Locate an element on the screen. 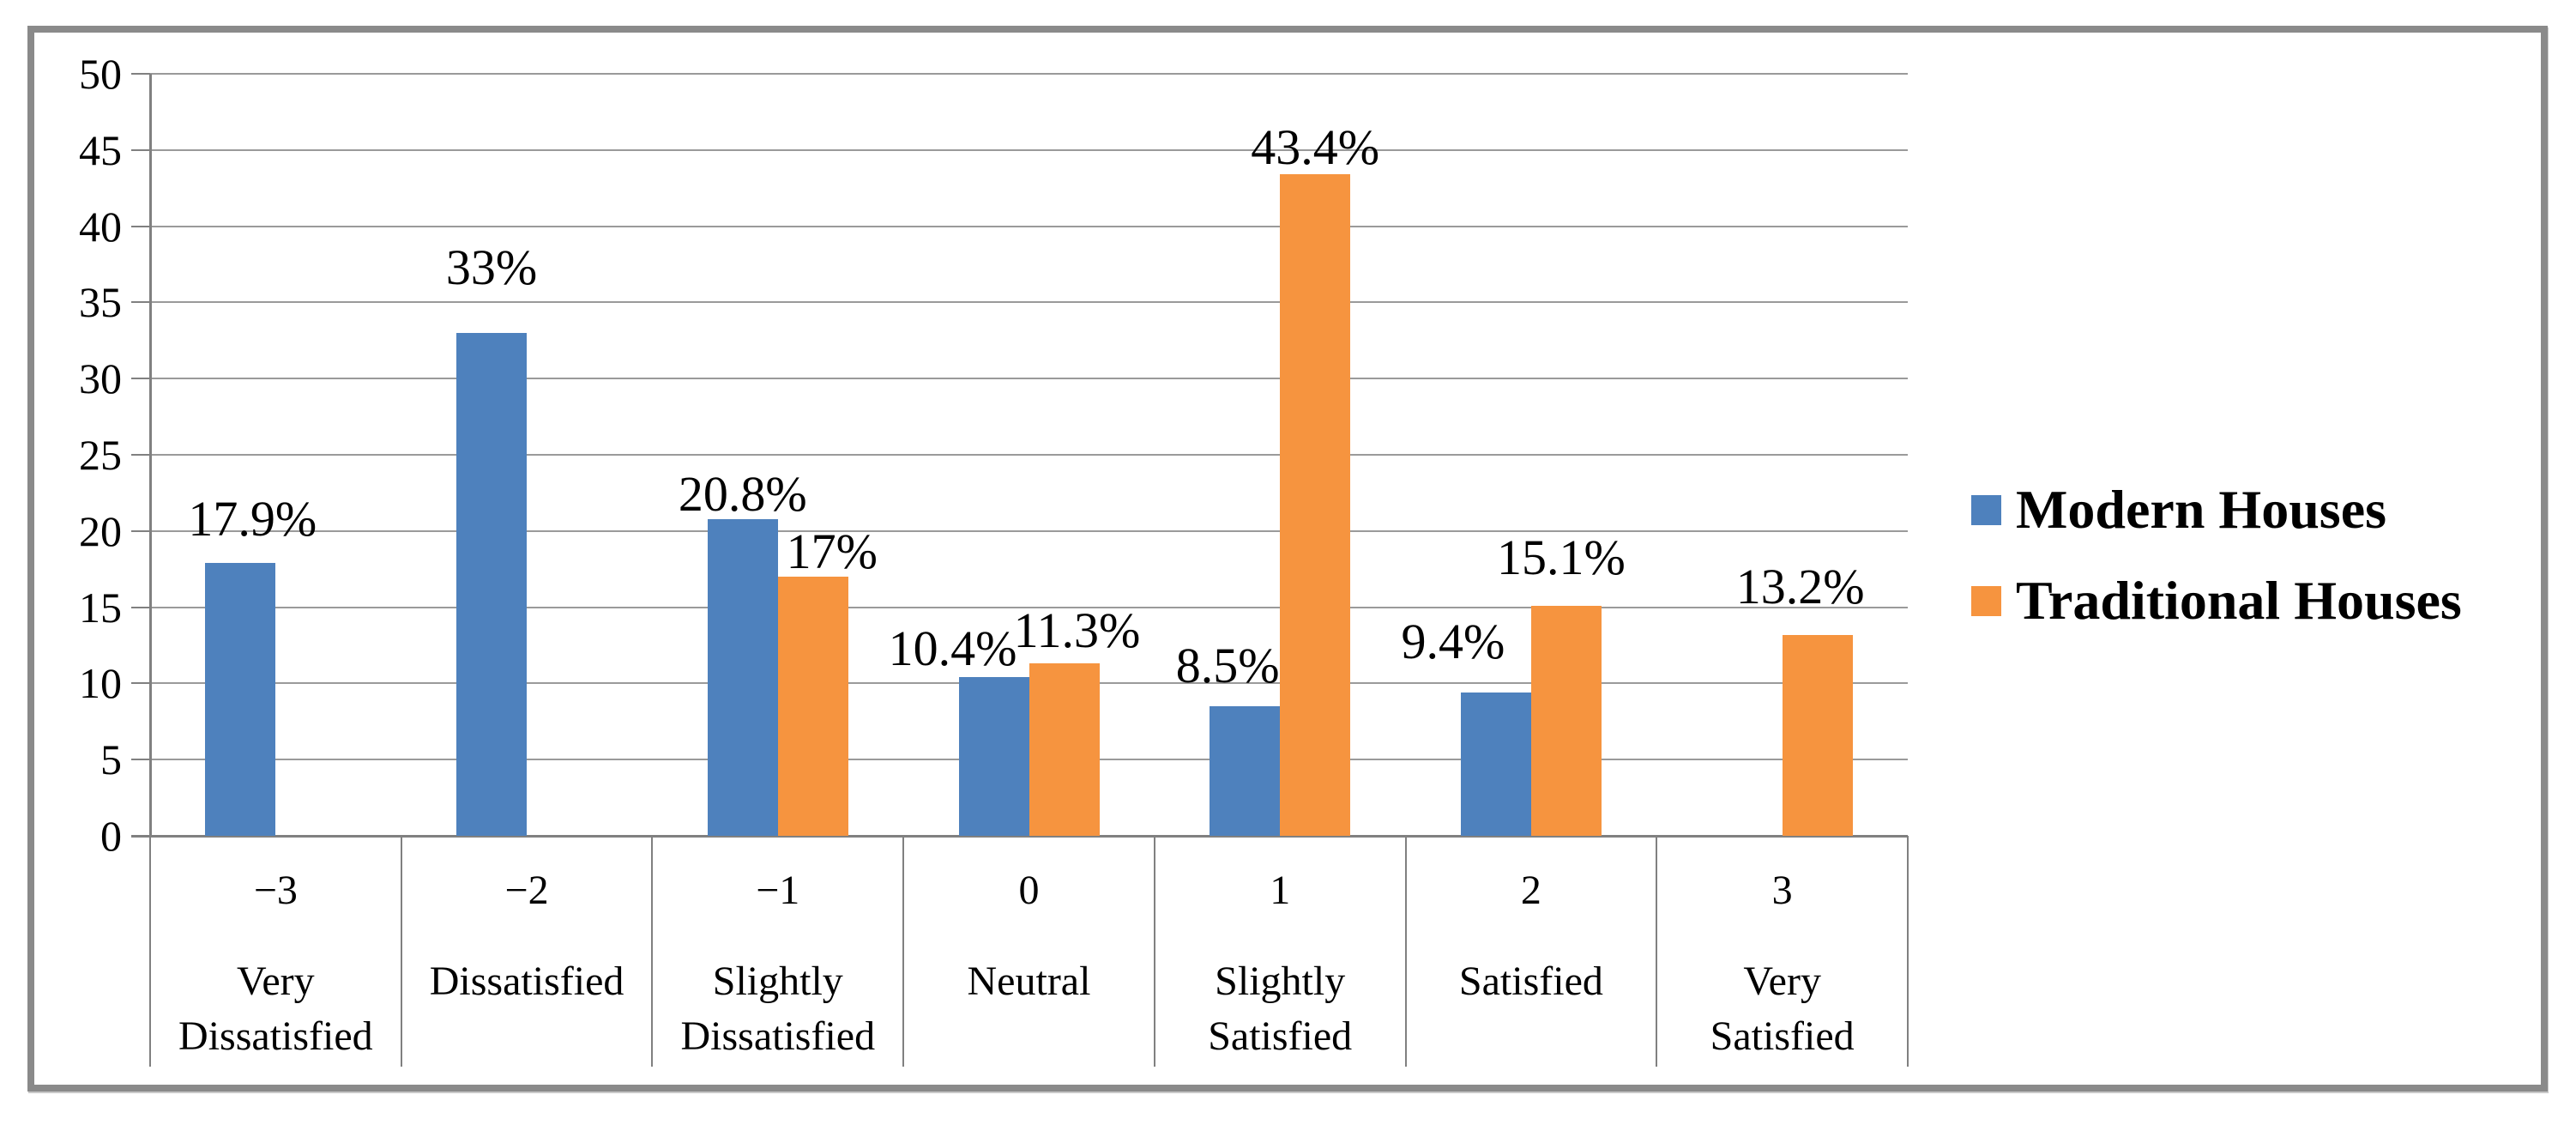 The width and height of the screenshot is (2576, 1125). category-name-label: Neutral is located at coordinates (1029, 981).